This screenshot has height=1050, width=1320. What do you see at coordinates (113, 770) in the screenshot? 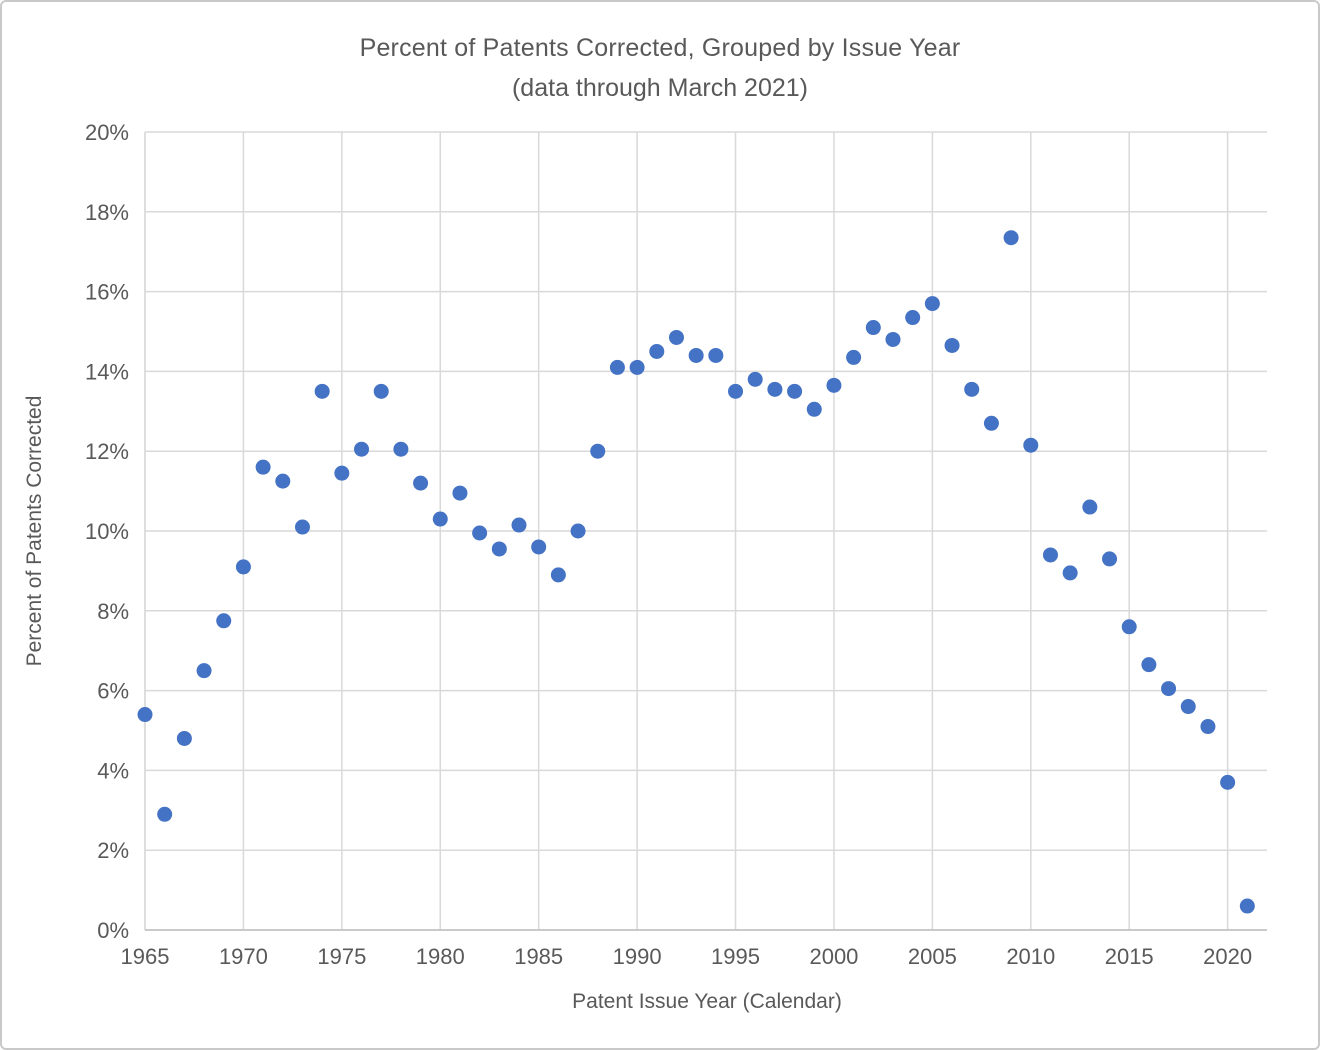
I see `y-tick-label: 4%` at bounding box center [113, 770].